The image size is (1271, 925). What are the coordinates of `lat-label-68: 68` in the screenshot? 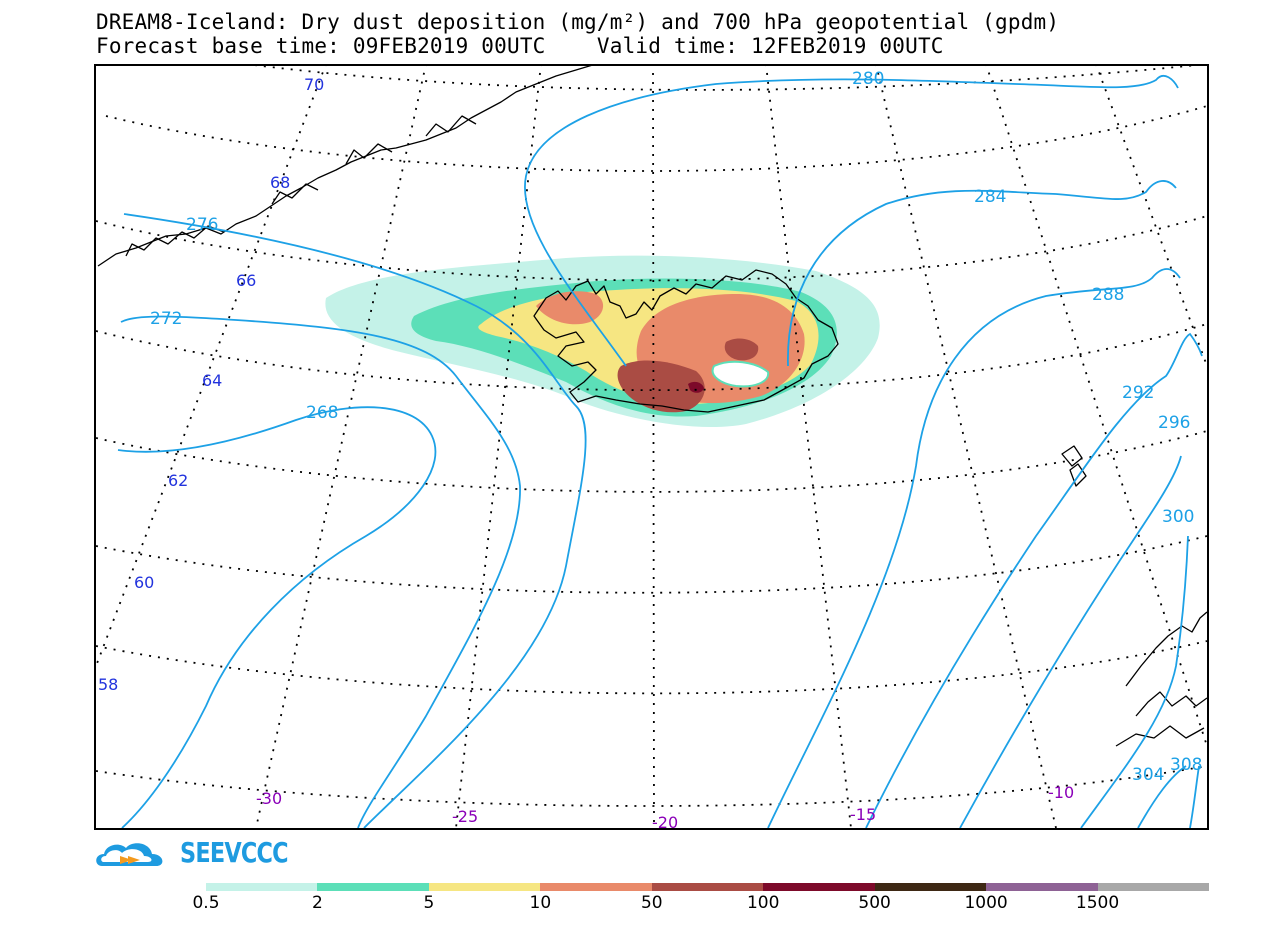 It's located at (280, 182).